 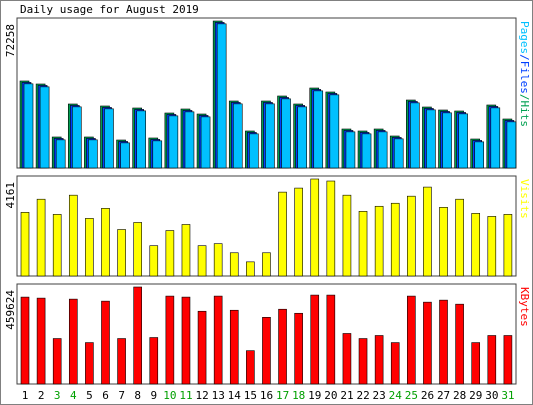 I want to click on x-tick-label: 17, so click(x=282, y=395).